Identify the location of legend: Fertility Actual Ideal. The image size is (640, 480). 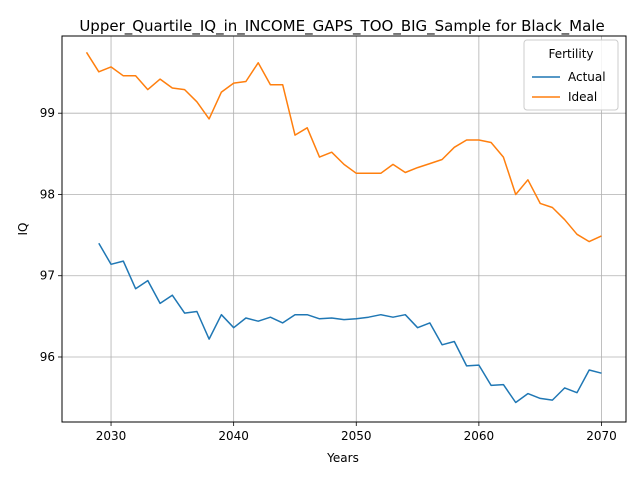
(571, 75).